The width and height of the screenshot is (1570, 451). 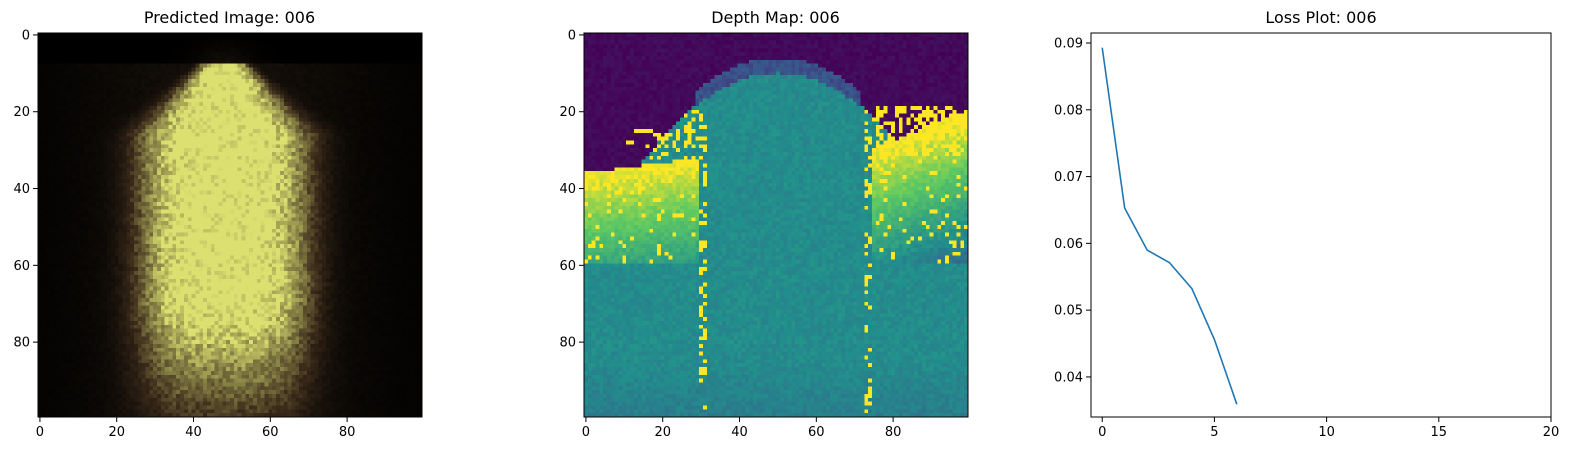 What do you see at coordinates (816, 432) in the screenshot?
I see `depth-map-xtick-label: 60` at bounding box center [816, 432].